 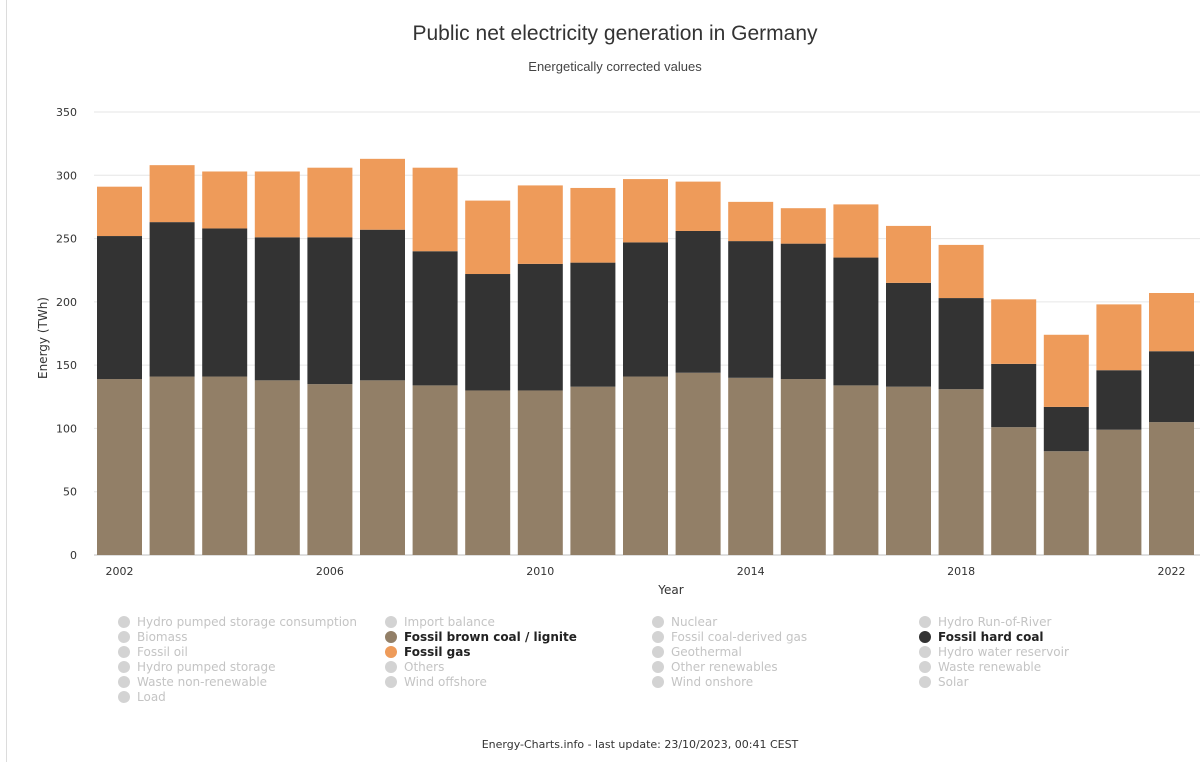 What do you see at coordinates (251, 681) in the screenshot?
I see `legend-item: Waste non-renewable` at bounding box center [251, 681].